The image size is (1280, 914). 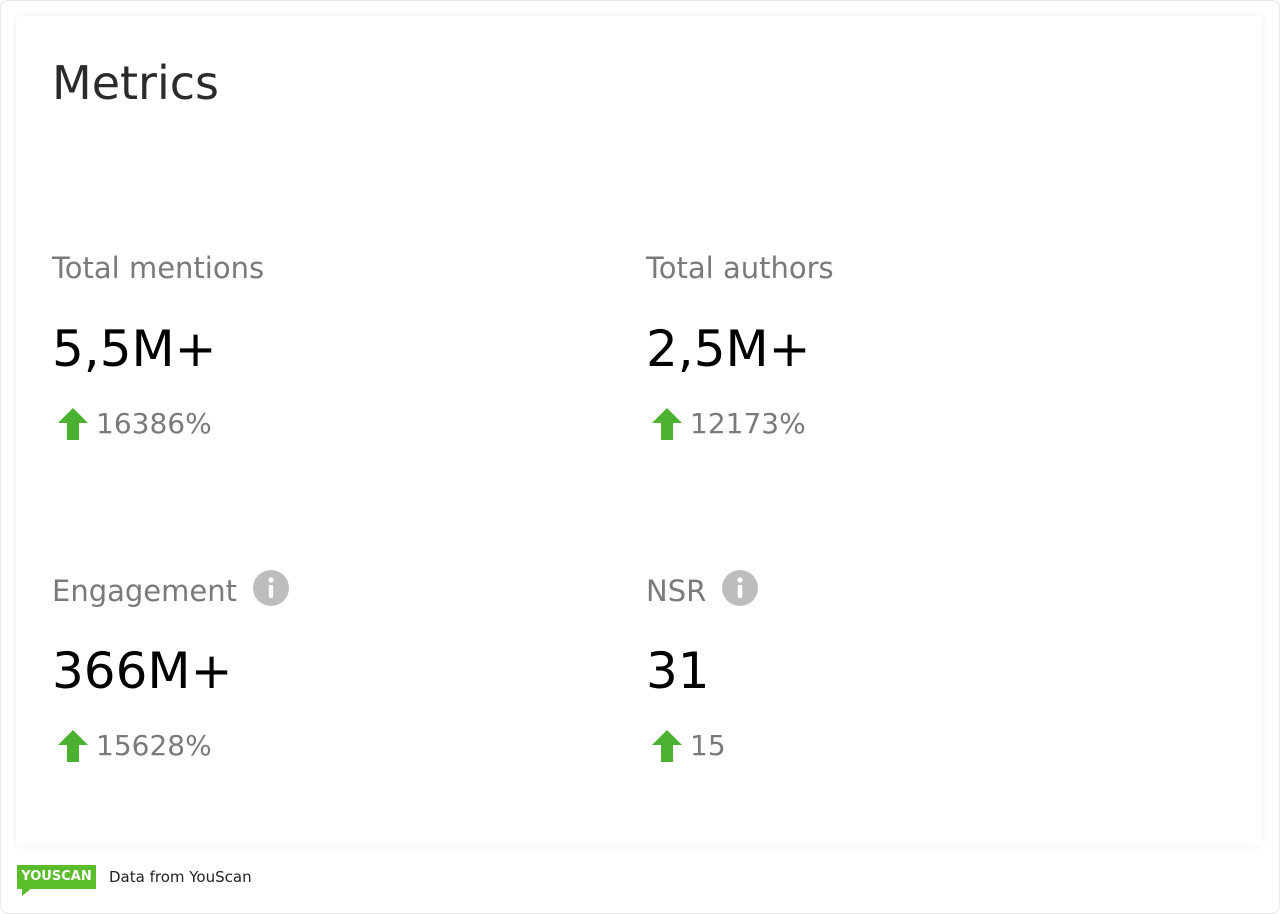 I want to click on card-title: Metrics, so click(x=135, y=83).